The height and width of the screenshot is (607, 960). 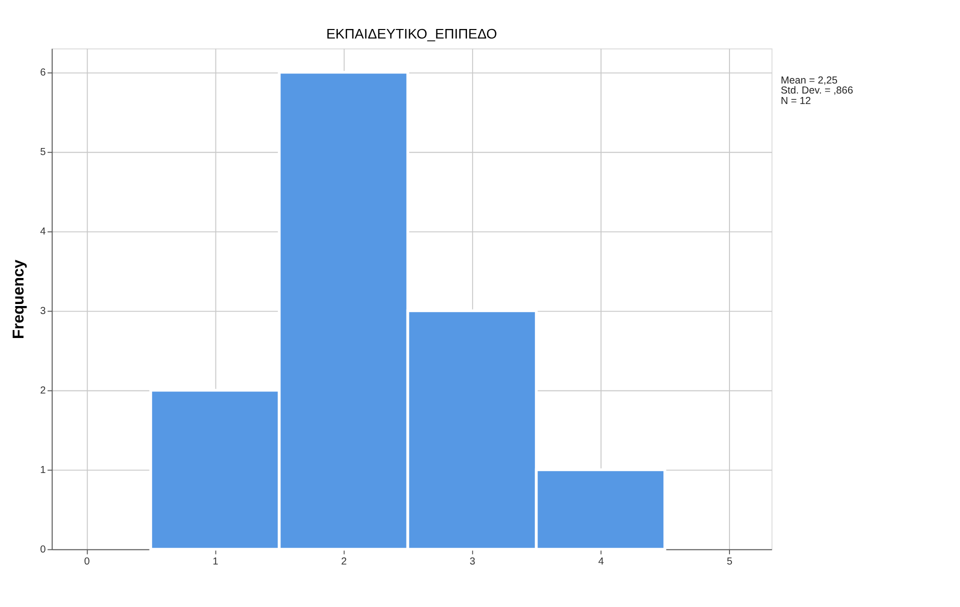 I want to click on y-tick-label: 5, so click(x=43, y=152).